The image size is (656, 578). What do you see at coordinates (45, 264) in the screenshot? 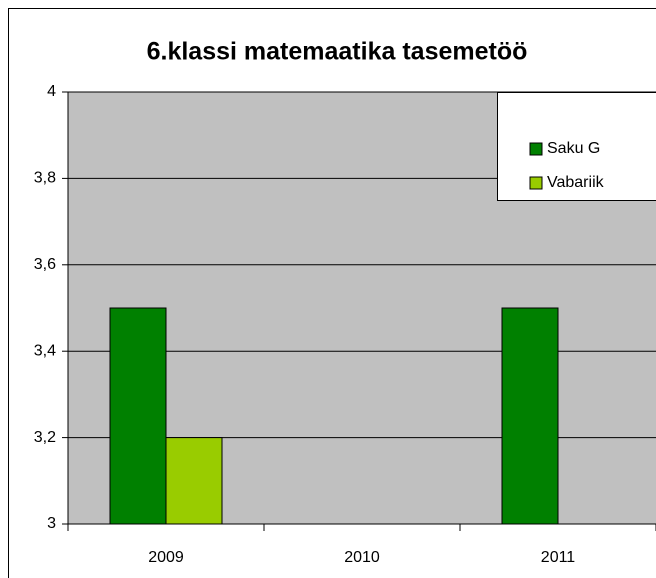
I see `y-tick-label: 3,6` at bounding box center [45, 264].